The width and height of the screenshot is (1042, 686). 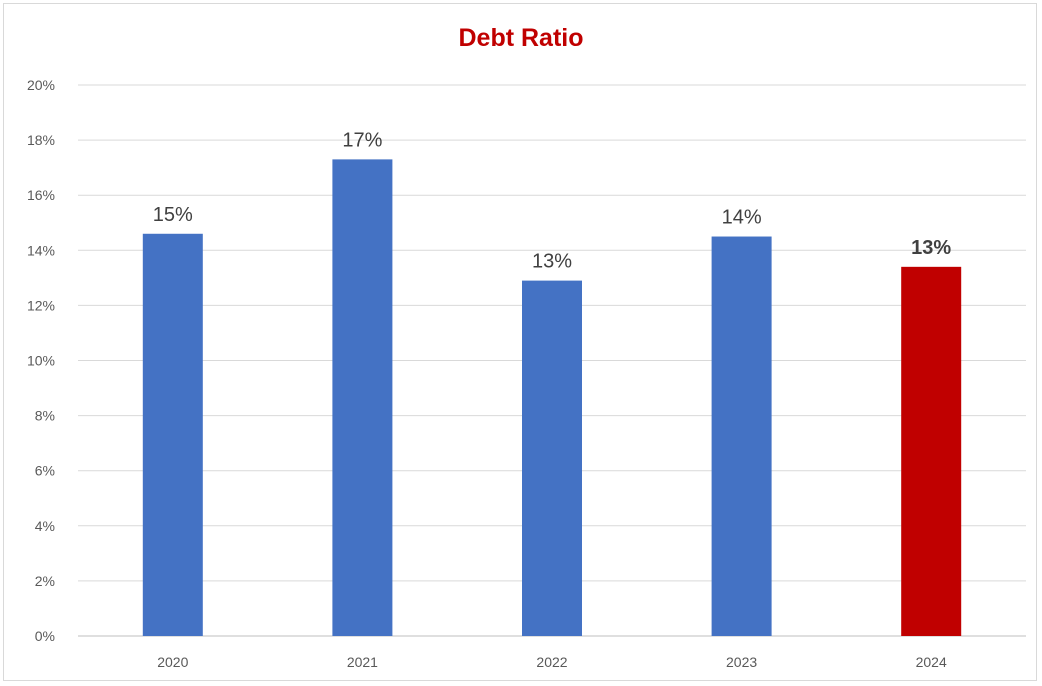 I want to click on data-label-2022: 13%, so click(x=552, y=262).